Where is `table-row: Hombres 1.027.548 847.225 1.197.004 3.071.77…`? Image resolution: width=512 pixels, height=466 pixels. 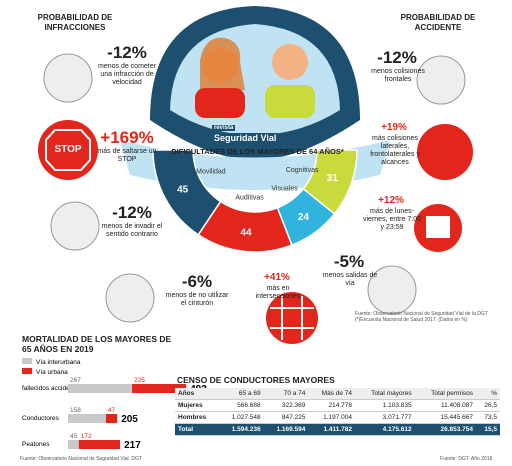 table-row: Hombres 1.027.548 847.225 1.197.004 3.071.77… is located at coordinates (337, 417).